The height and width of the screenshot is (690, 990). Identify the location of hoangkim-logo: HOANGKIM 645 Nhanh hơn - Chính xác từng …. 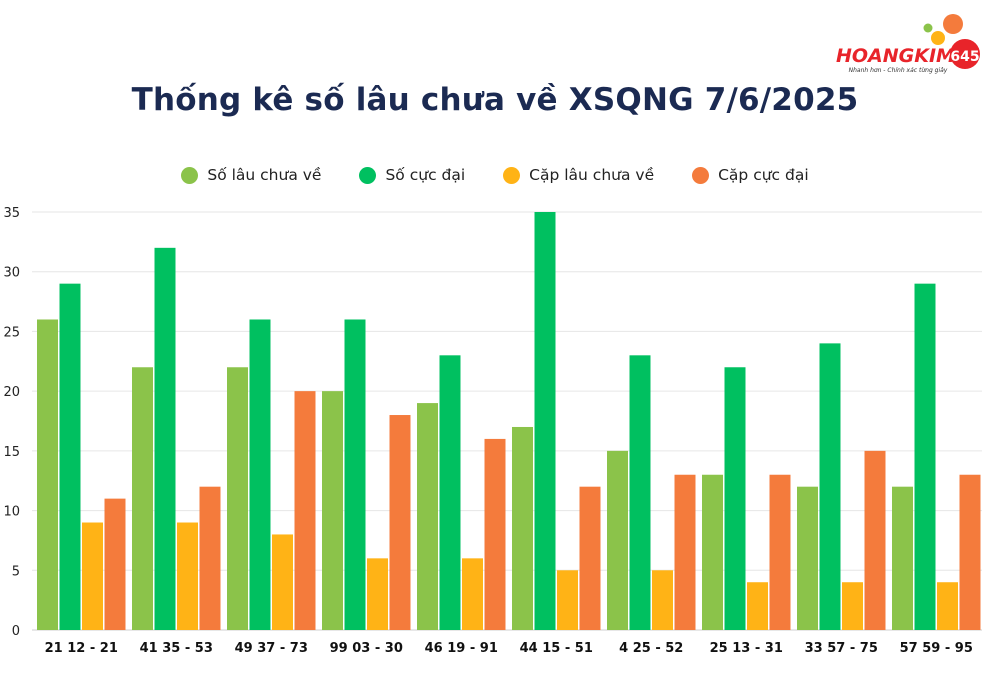
(908, 44).